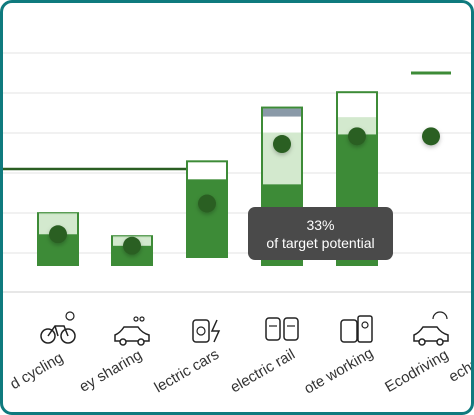  I want to click on category-icons, so click(244, 328).